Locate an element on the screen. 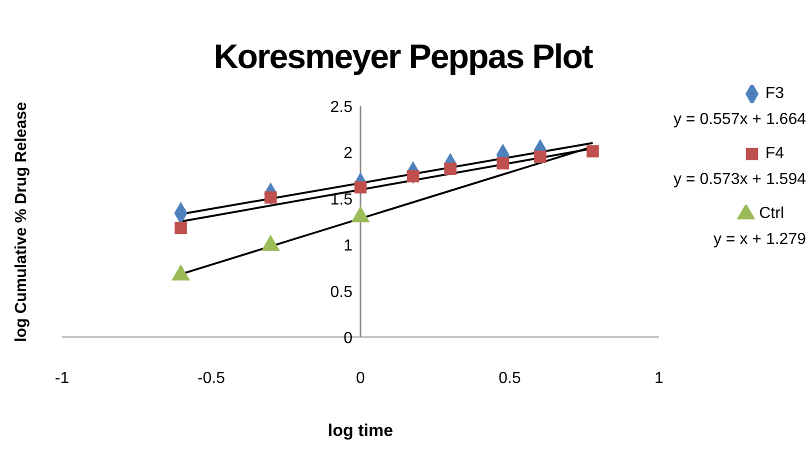 The image size is (807, 450). x-tick-label: 0.5 is located at coordinates (509, 378).